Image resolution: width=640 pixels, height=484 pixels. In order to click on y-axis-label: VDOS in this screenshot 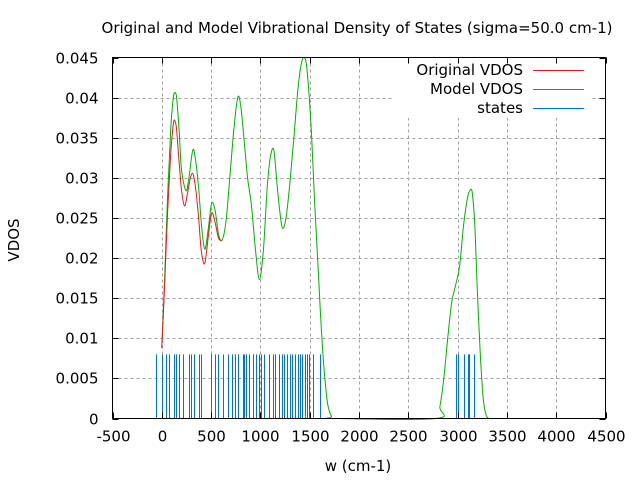, I will do `click(14, 239)`.